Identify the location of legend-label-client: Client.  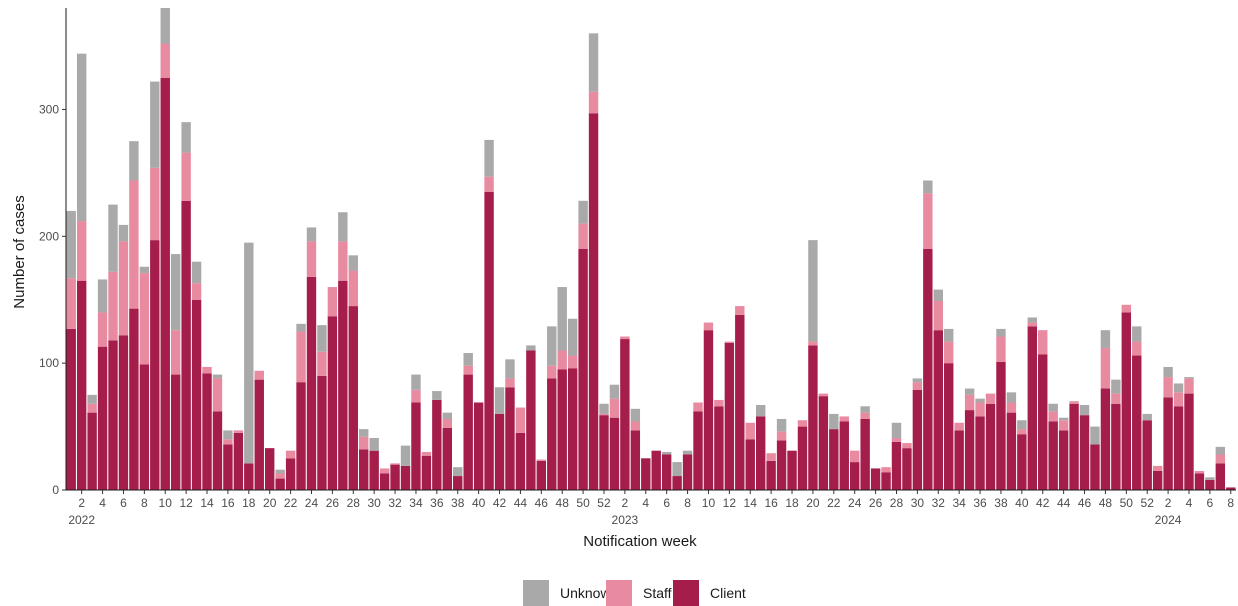
(728, 593).